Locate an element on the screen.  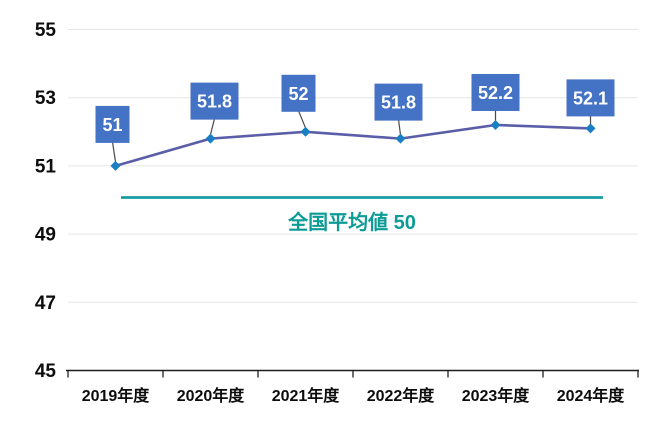
data-label-value: 52.2 is located at coordinates (495, 93).